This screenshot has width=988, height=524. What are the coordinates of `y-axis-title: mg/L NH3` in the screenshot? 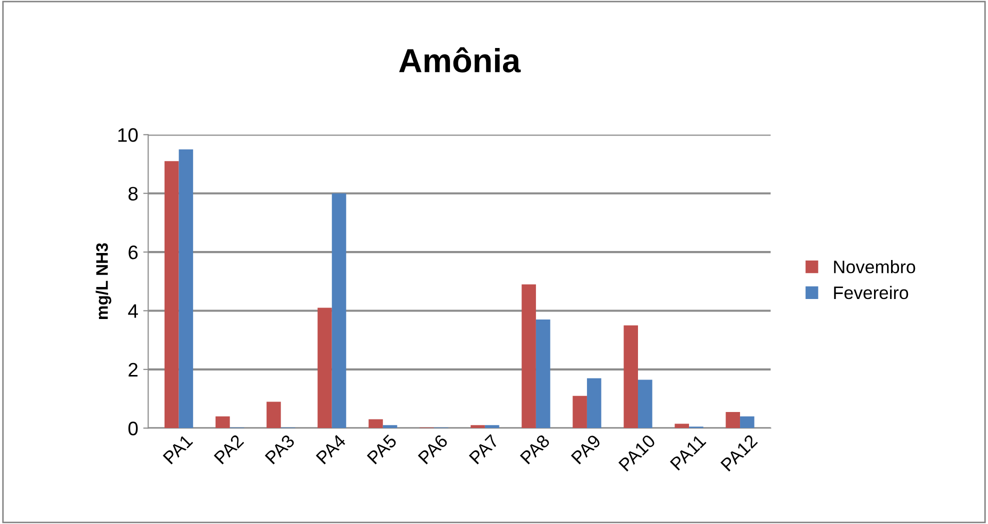 It's located at (104, 281).